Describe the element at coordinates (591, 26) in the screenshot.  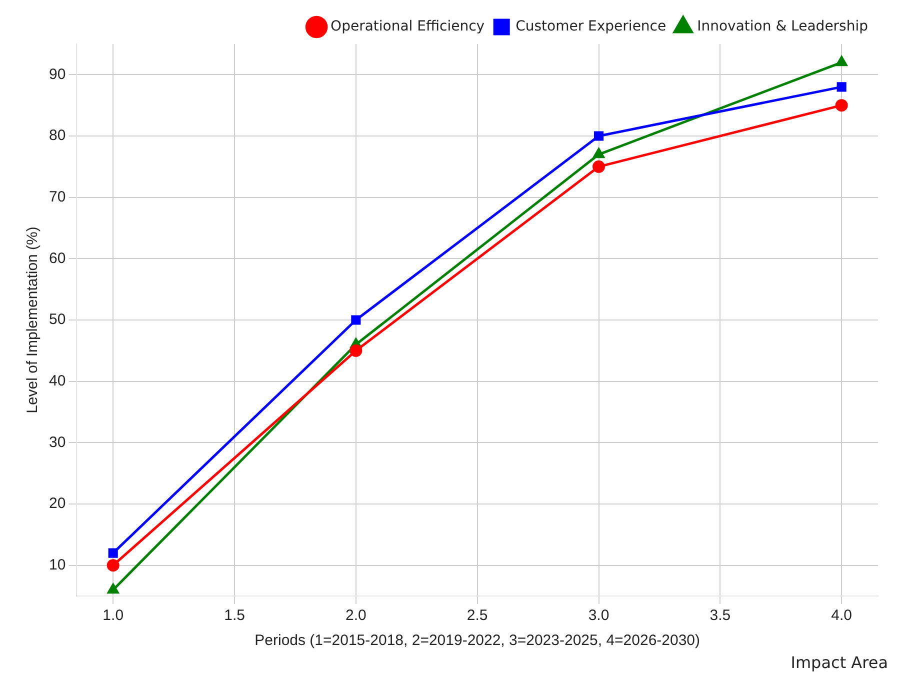
I see `legend-label: Customer Experience` at that location.